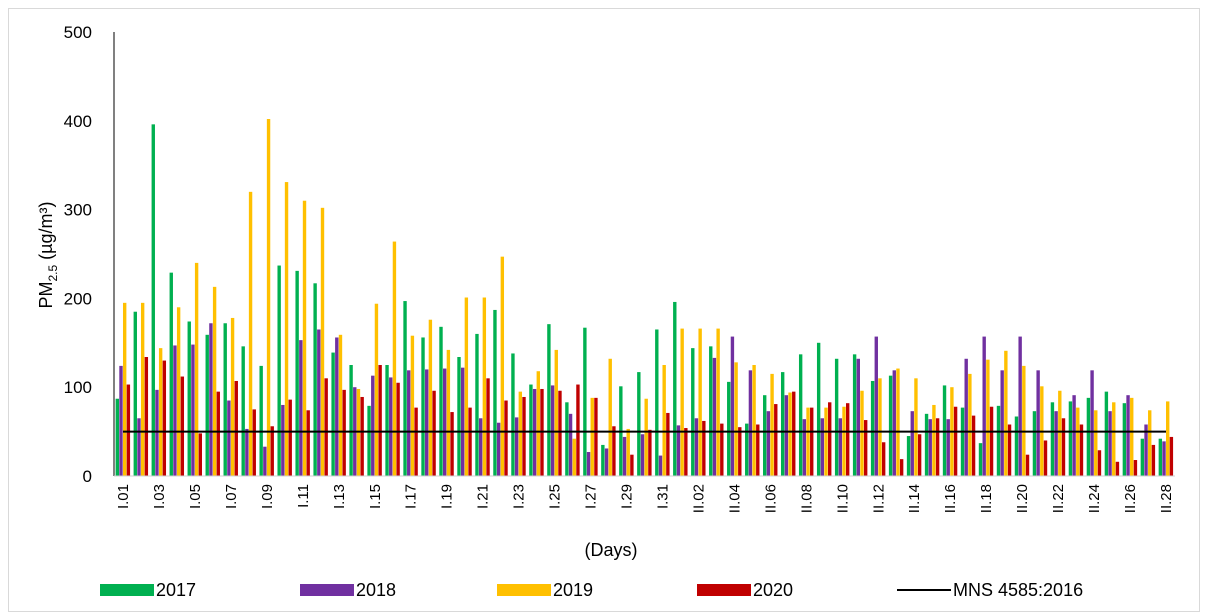 Image resolution: width=1206 pixels, height=615 pixels. Describe the element at coordinates (611, 550) in the screenshot. I see `x-axis-title: (Days)` at that location.